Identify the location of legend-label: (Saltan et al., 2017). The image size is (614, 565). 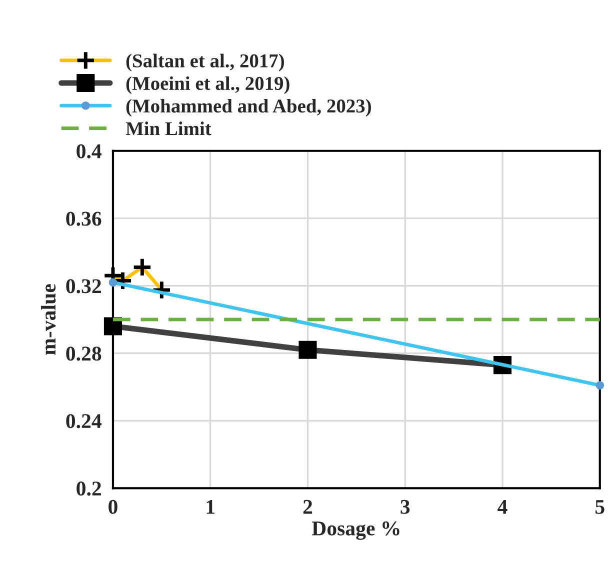
(205, 63).